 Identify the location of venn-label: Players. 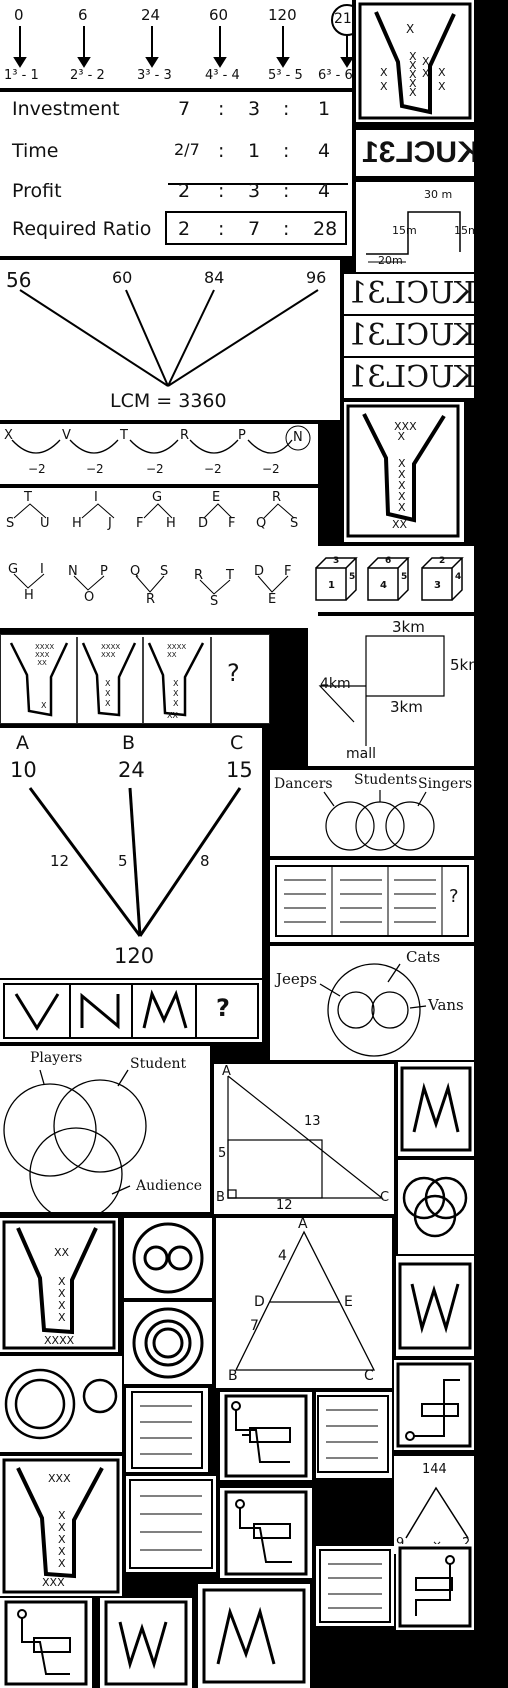
(56, 1058).